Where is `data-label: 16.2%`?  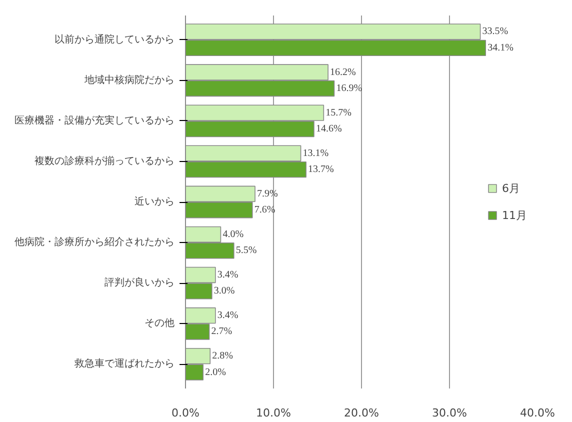 data-label: 16.2% is located at coordinates (343, 72).